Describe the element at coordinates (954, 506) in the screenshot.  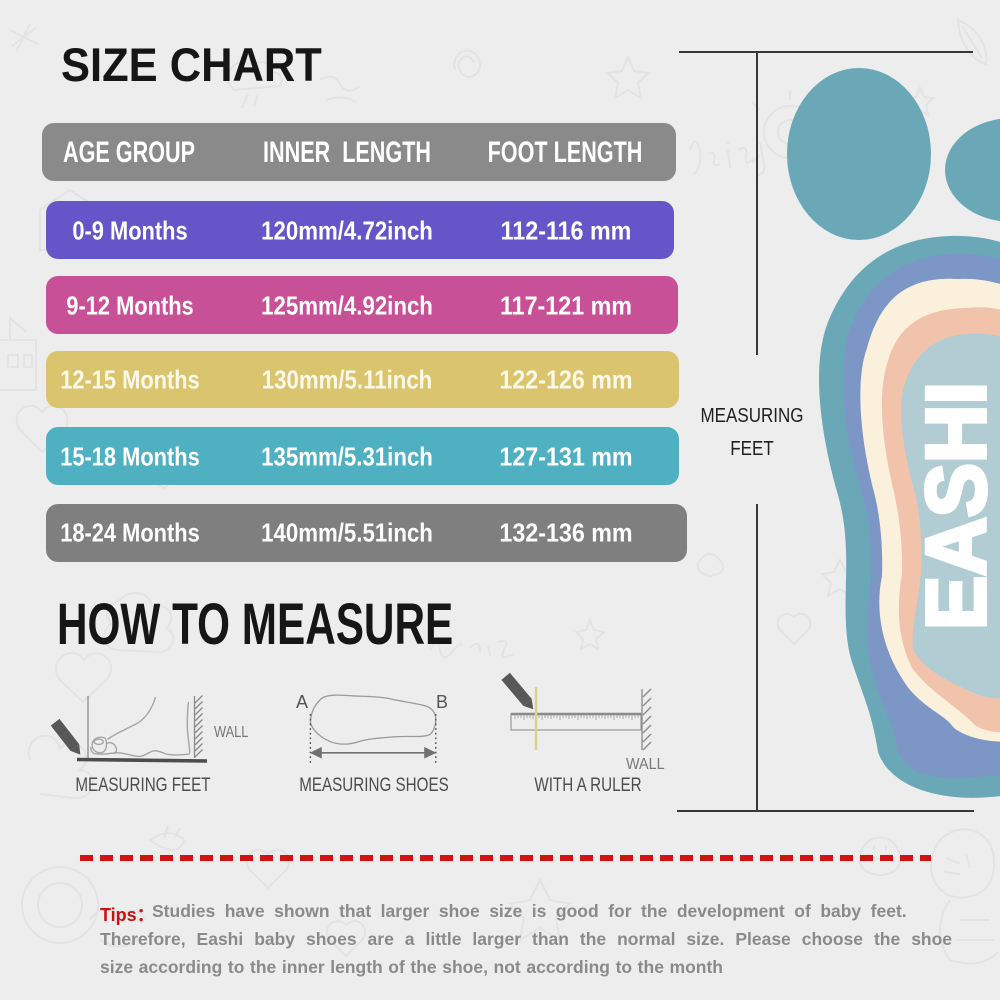
I see `svg-text: EASHI` at that location.